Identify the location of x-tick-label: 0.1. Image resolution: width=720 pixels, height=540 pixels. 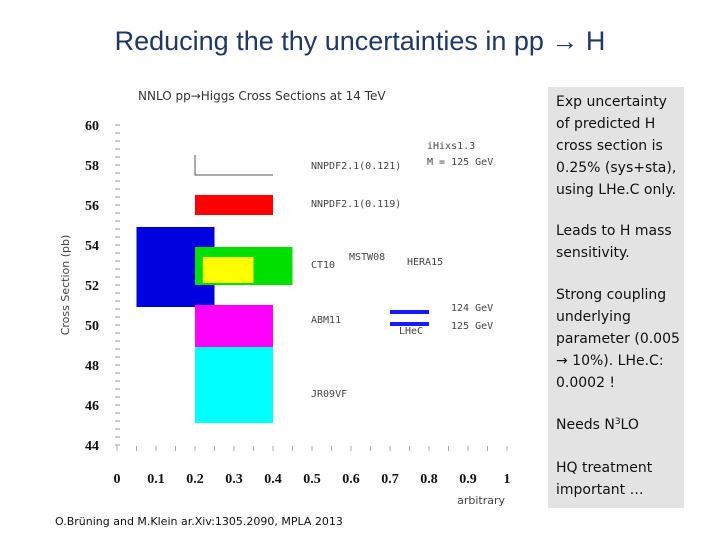
(156, 479).